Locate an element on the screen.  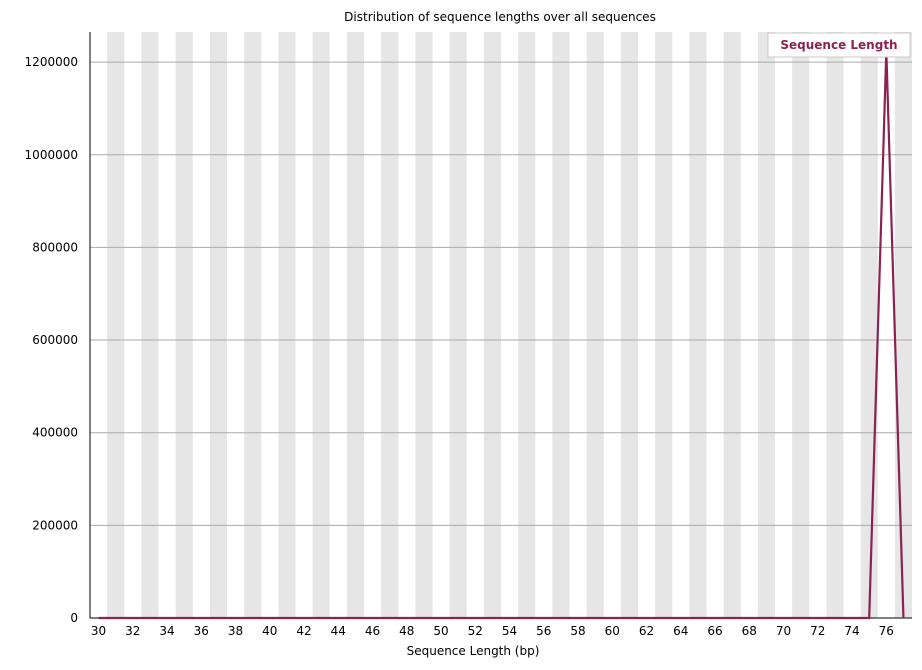
y-tick-label: 1200000 is located at coordinates (51, 62).